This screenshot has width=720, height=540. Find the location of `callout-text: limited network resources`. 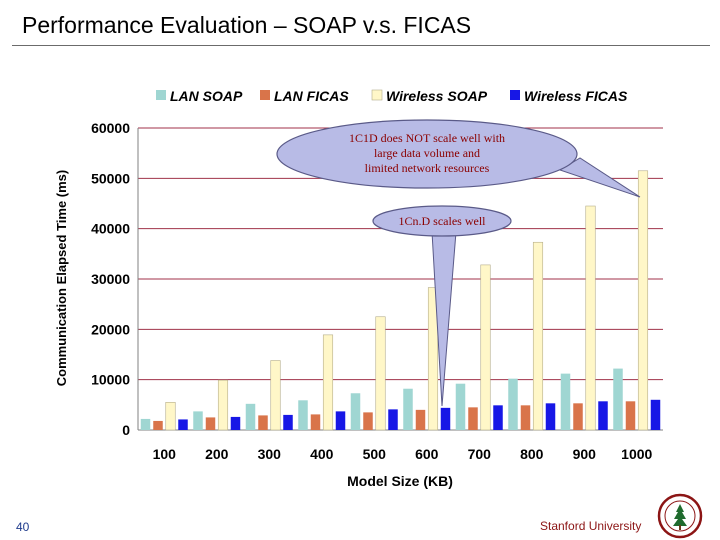

callout-text: limited network resources is located at coordinates (427, 168).